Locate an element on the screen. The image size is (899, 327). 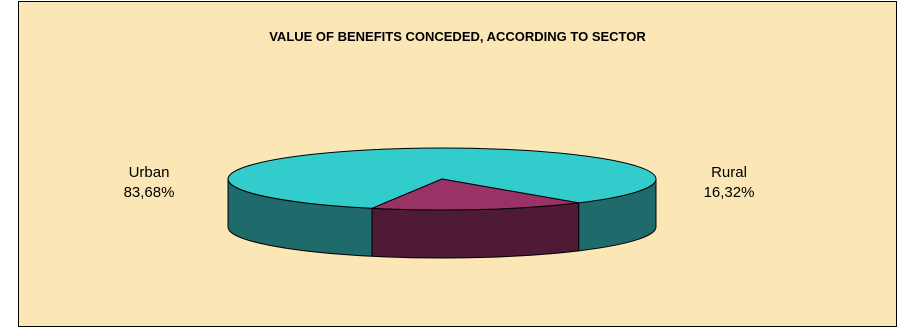
urban-value: 83,68% is located at coordinates (149, 192).